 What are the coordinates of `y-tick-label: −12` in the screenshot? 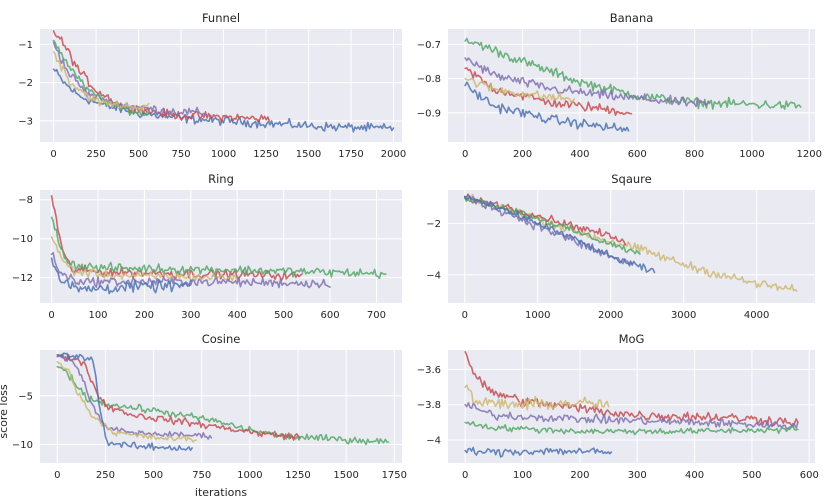 It's located at (22, 278).